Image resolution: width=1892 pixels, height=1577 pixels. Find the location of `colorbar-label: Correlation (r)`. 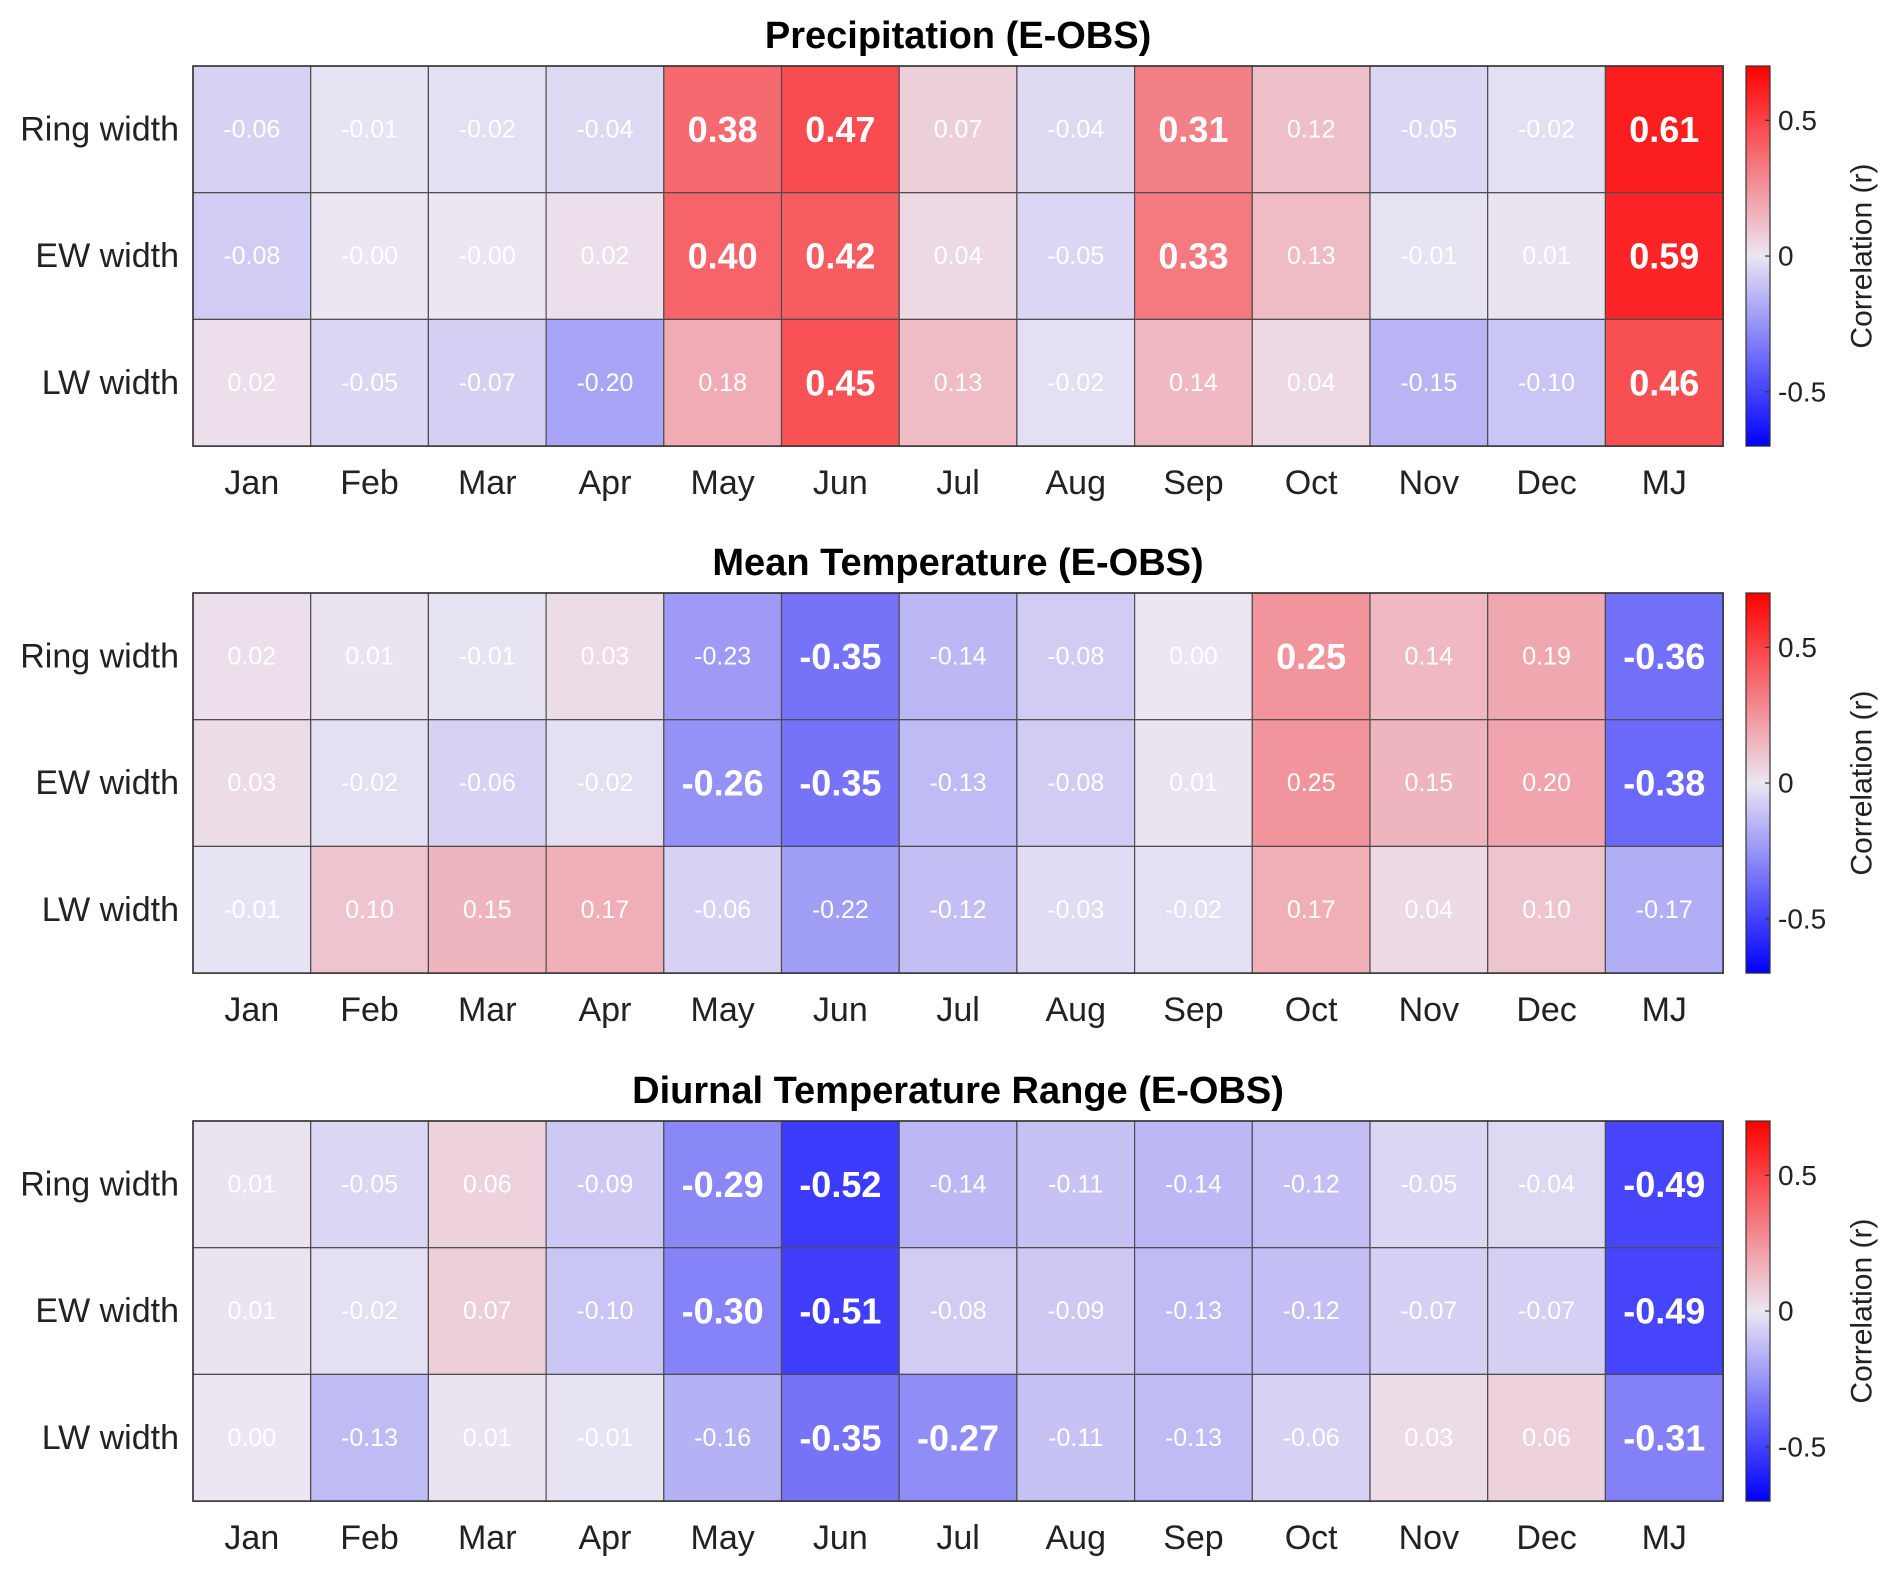

colorbar-label: Correlation (r) is located at coordinates (1862, 256).